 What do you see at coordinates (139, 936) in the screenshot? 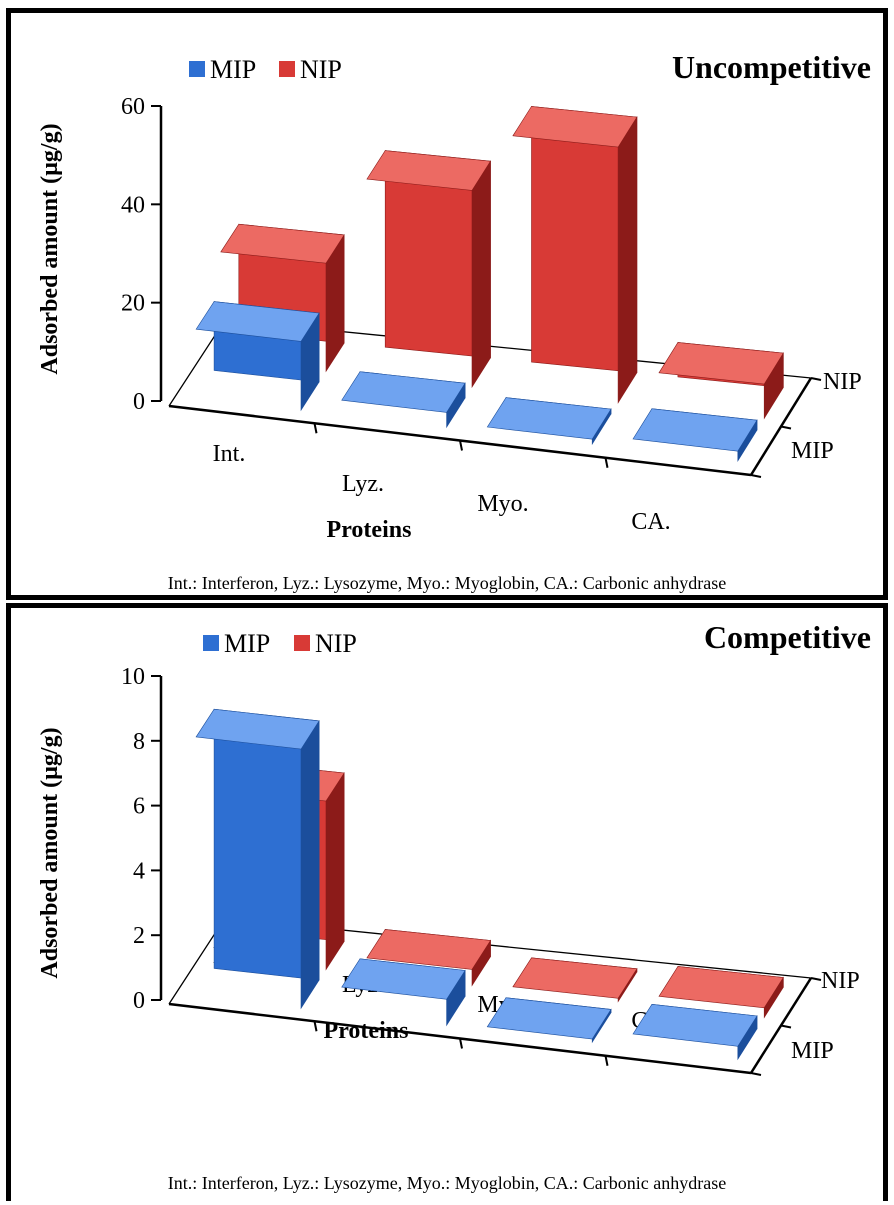
I see `y-tick-label: 2` at bounding box center [139, 936].